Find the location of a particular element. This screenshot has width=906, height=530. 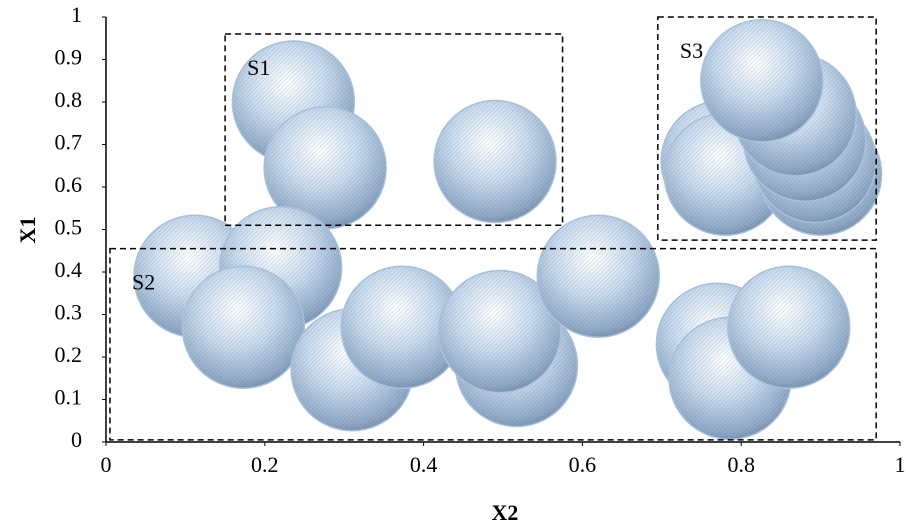

region-label: S2 is located at coordinates (143, 282).